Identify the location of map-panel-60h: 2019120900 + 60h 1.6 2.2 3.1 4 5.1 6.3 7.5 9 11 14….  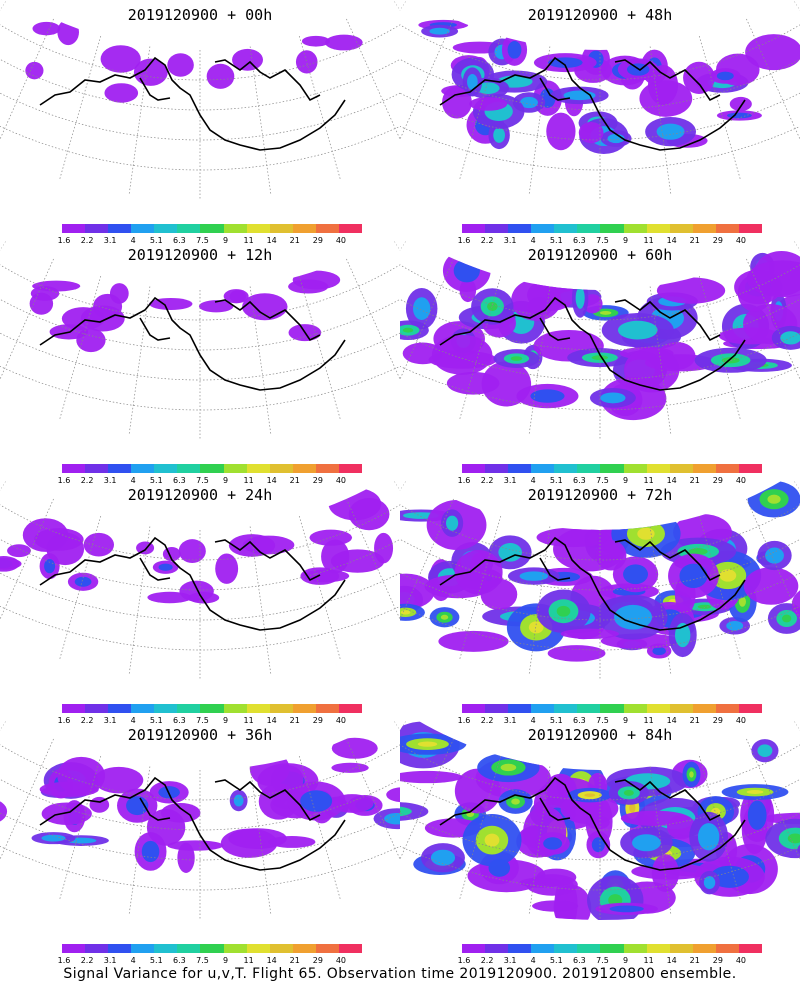
(600, 365).